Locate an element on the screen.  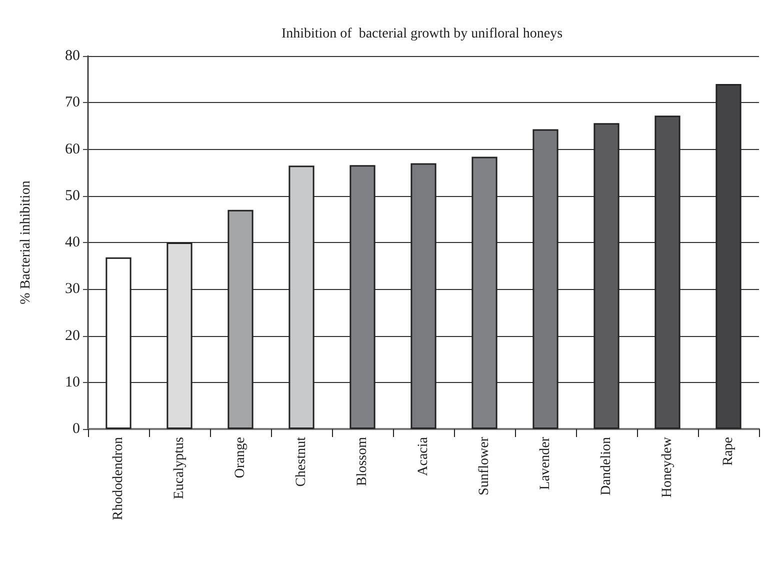
y-tick-label: 80 is located at coordinates (72, 56).